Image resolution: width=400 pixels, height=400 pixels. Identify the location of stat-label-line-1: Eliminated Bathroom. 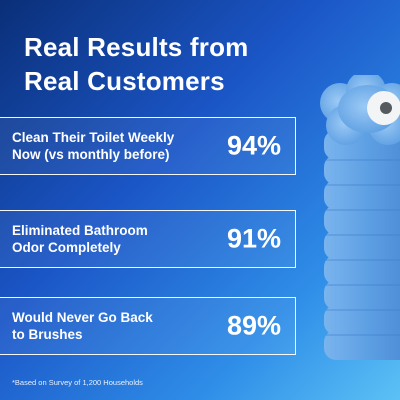
(80, 230).